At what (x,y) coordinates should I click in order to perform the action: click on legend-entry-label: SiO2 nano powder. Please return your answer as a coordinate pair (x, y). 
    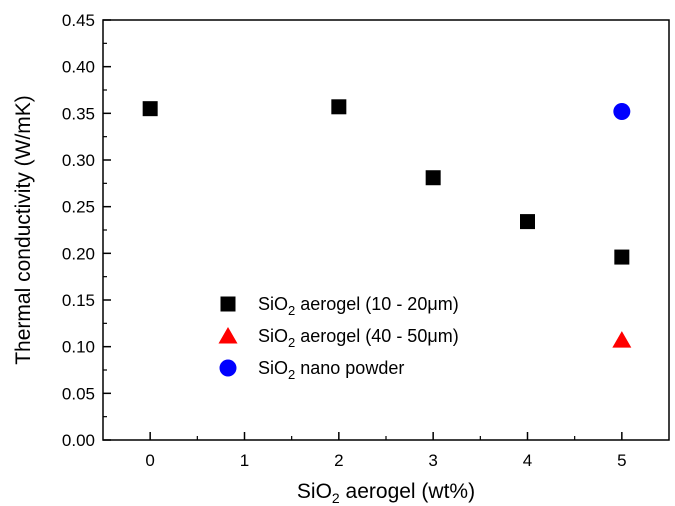
    Looking at the image, I should click on (331, 370).